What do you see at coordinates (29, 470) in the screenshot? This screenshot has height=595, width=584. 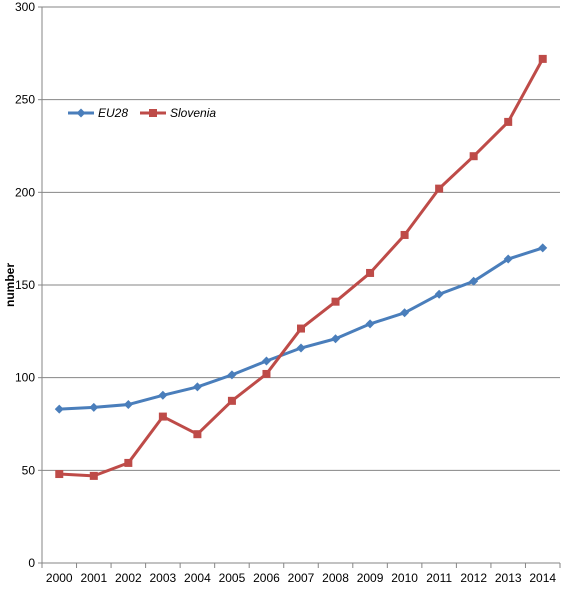 I see `y-tick-label: 50` at bounding box center [29, 470].